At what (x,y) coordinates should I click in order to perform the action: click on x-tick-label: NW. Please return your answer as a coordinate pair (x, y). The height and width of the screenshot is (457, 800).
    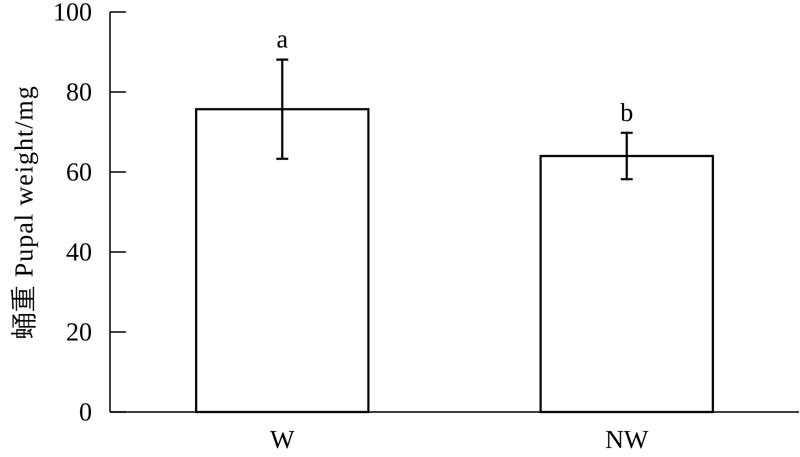
    Looking at the image, I should click on (627, 439).